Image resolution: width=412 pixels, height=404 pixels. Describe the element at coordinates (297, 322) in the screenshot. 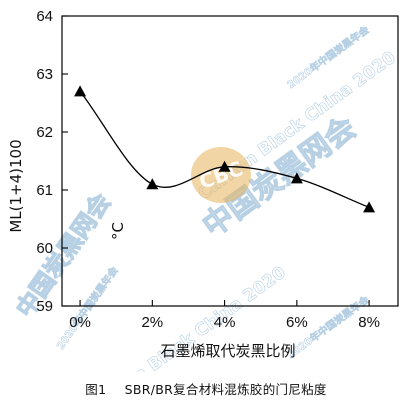

I see `x-tick-label: 6%` at that location.